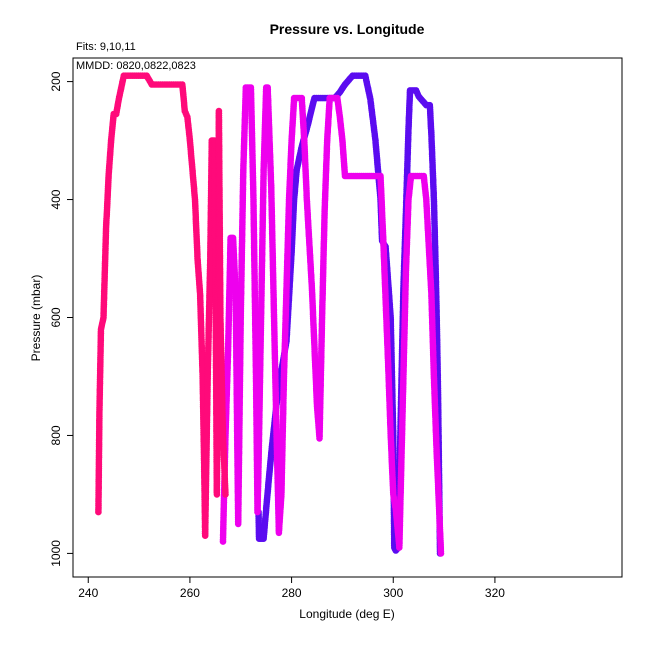 This screenshot has height=650, width=650. I want to click on y-tick-label: 600, so click(56, 317).